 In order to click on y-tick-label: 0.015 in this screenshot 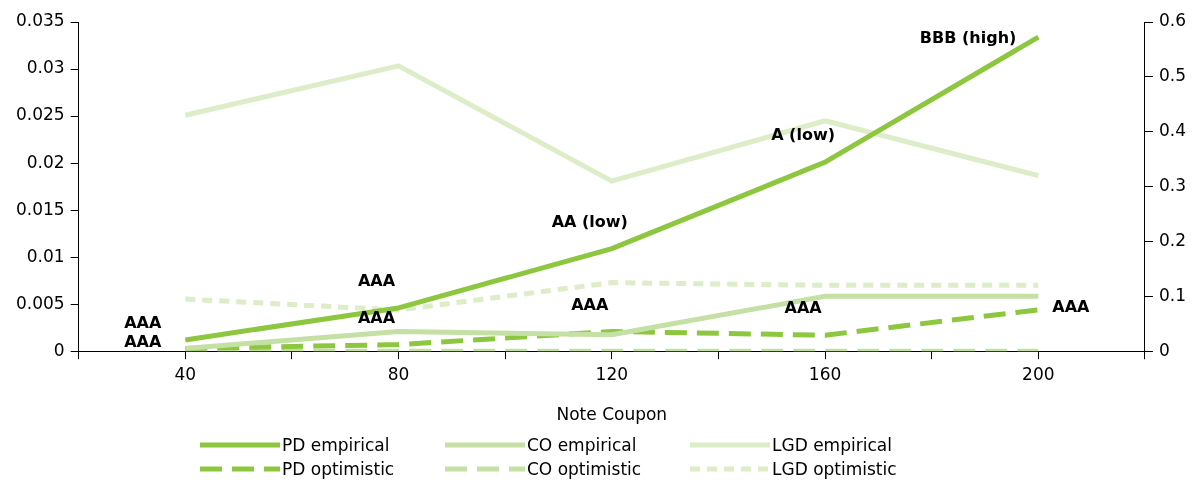, I will do `click(40, 208)`.